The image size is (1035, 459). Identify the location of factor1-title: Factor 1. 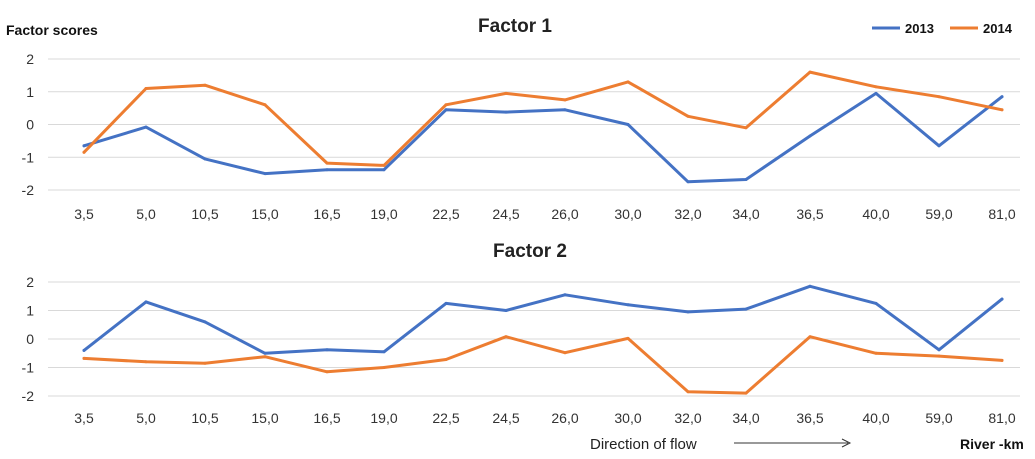
(515, 26).